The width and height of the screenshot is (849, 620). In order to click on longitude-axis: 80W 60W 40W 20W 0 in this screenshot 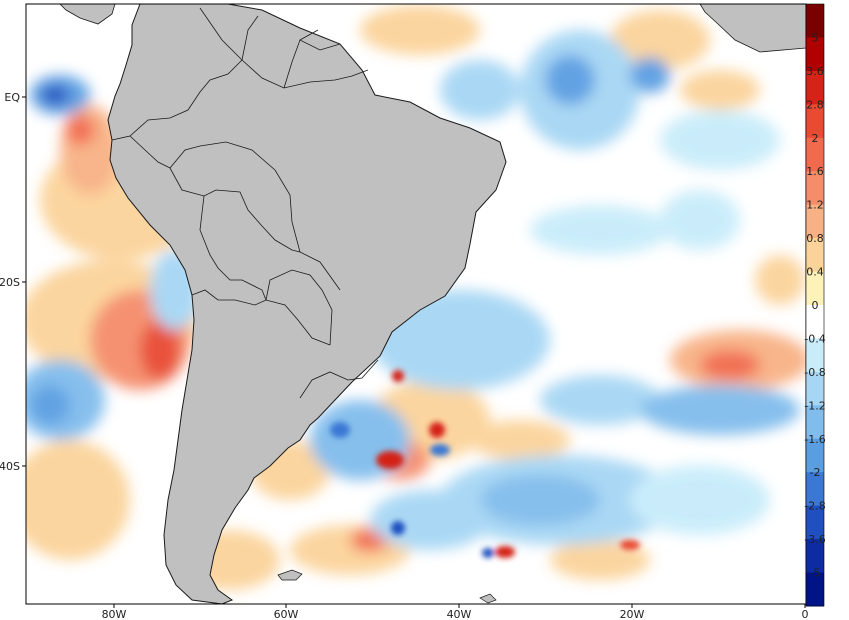, I will do `click(455, 612)`.